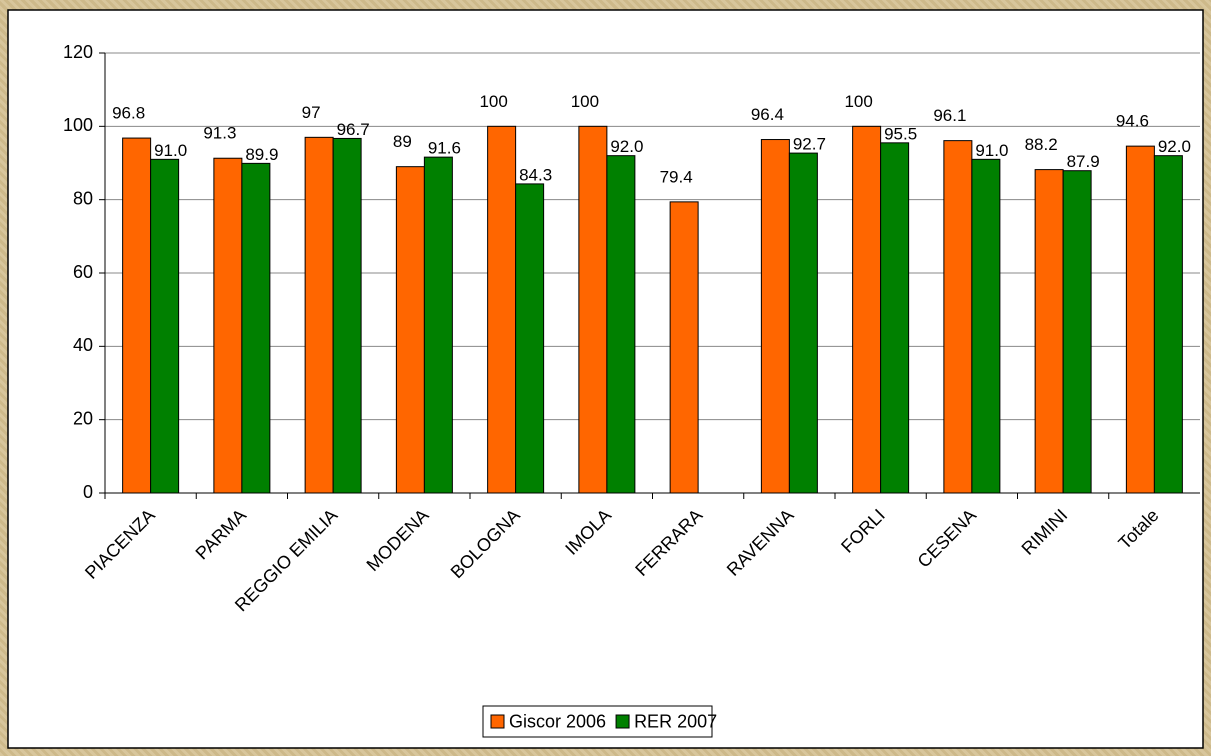 The height and width of the screenshot is (756, 1211). I want to click on data-label: 87.9, so click(1083, 161).